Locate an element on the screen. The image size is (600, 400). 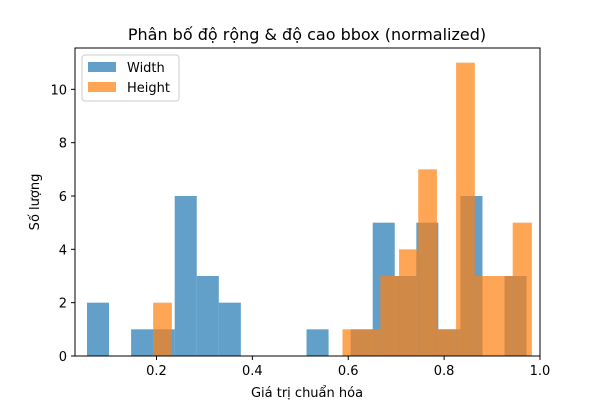
legend: Width Height is located at coordinates (130, 78).